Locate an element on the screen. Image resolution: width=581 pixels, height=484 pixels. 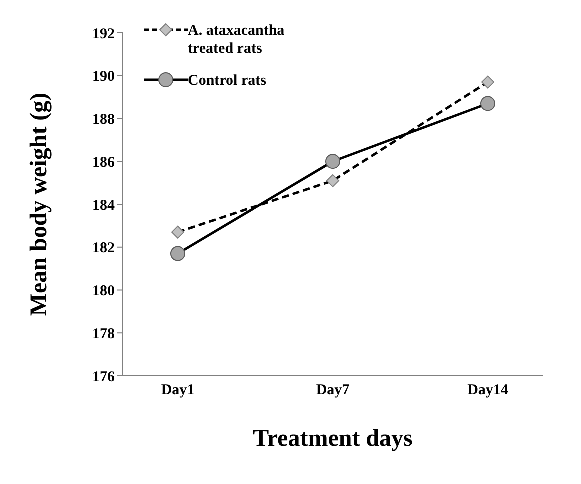
x-tick-label: Day7 is located at coordinates (333, 390).